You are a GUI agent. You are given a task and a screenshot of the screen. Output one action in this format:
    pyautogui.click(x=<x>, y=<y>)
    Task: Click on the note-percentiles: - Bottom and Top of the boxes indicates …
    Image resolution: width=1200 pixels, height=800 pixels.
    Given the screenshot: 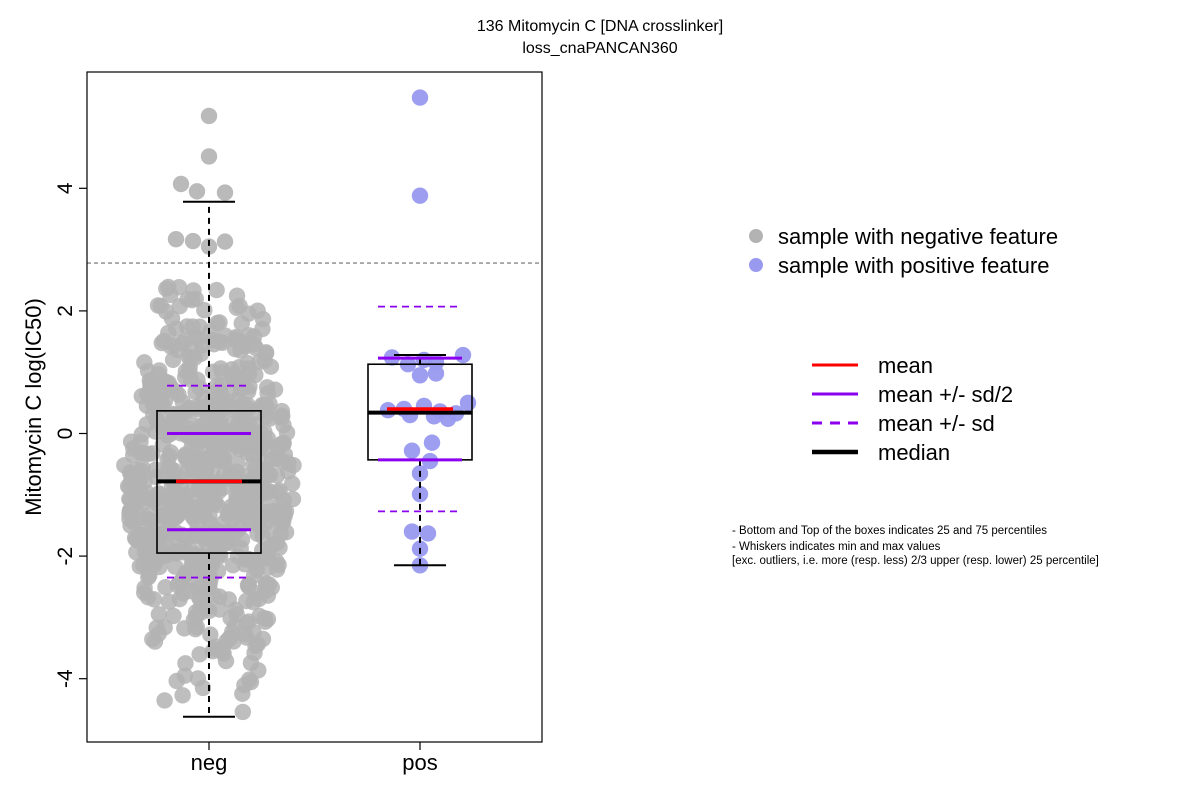 What is the action you would take?
    pyautogui.click(x=889, y=531)
    